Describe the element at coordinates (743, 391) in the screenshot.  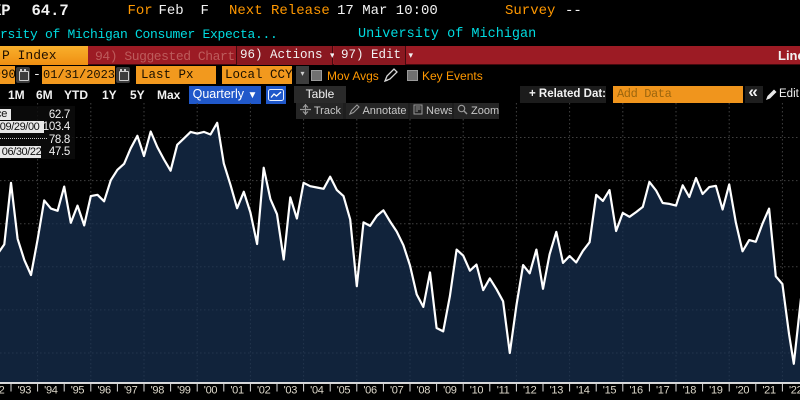
I see `svg-text: '20` at that location.